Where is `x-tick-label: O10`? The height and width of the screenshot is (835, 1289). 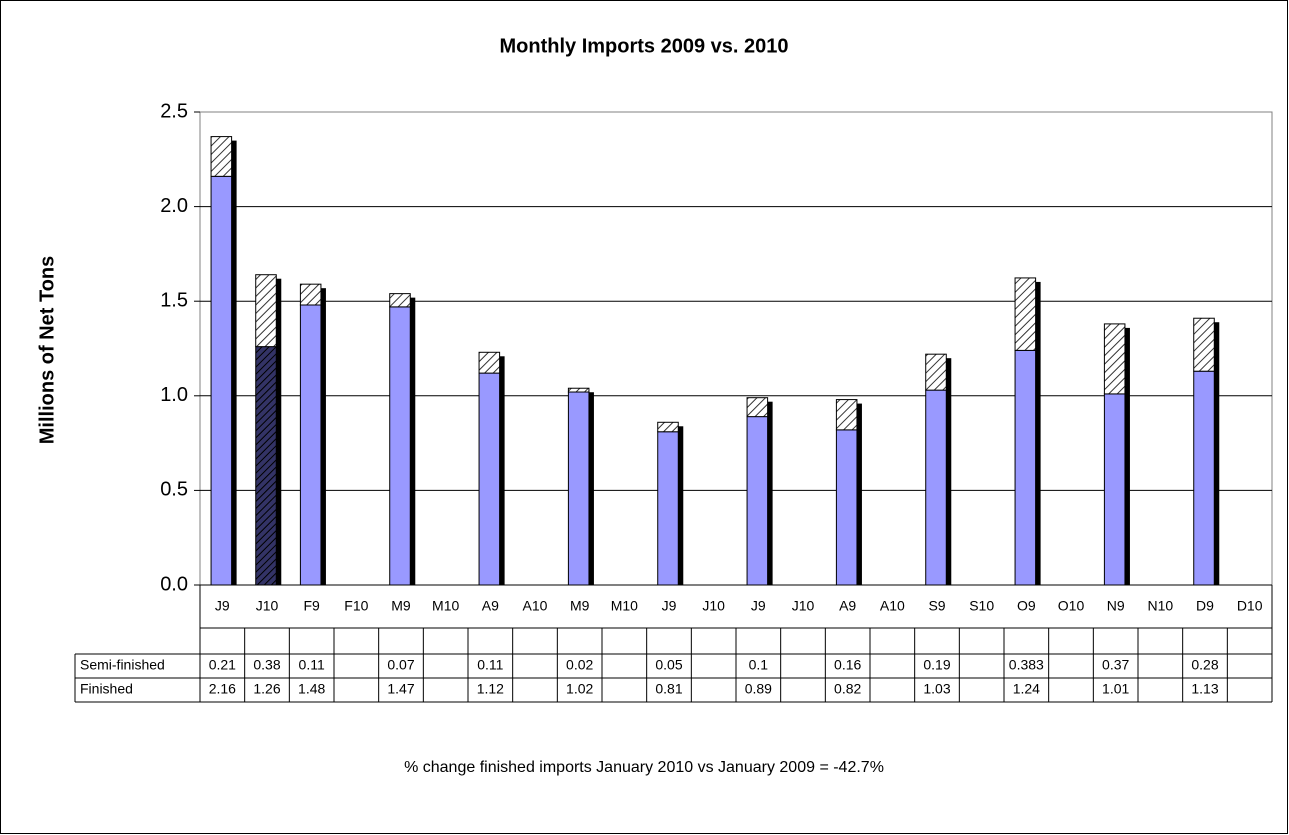
x-tick-label: O10 is located at coordinates (1071, 606).